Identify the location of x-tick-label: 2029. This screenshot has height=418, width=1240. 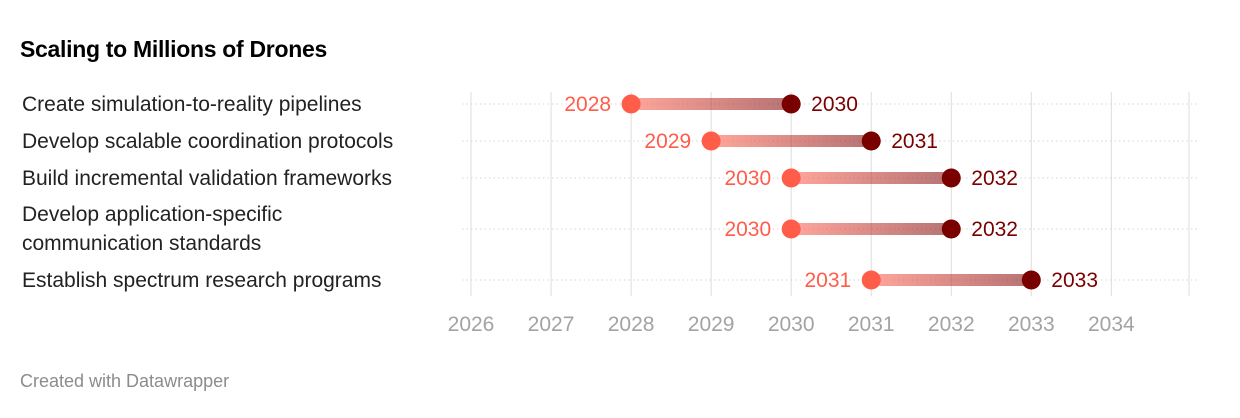
(711, 324).